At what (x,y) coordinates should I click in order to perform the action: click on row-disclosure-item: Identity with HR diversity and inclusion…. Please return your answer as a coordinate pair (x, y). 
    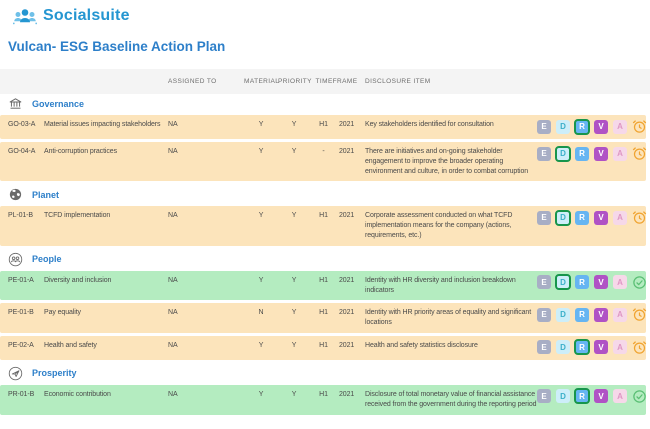
    Looking at the image, I should click on (440, 285).